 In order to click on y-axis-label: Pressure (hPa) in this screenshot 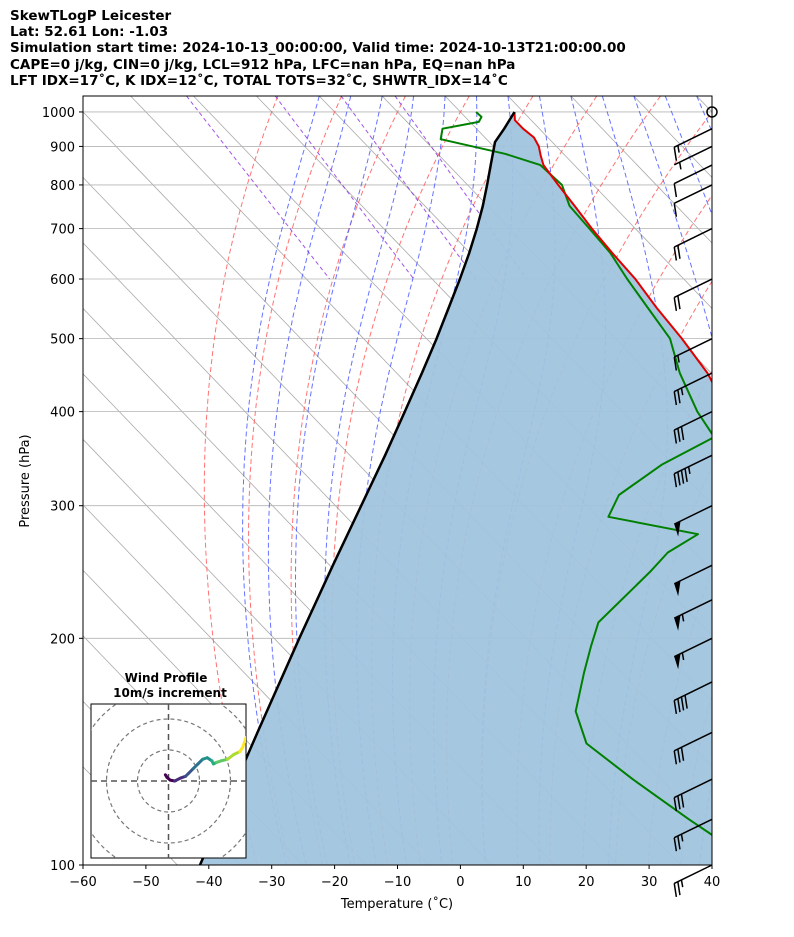, I will do `click(25, 480)`.